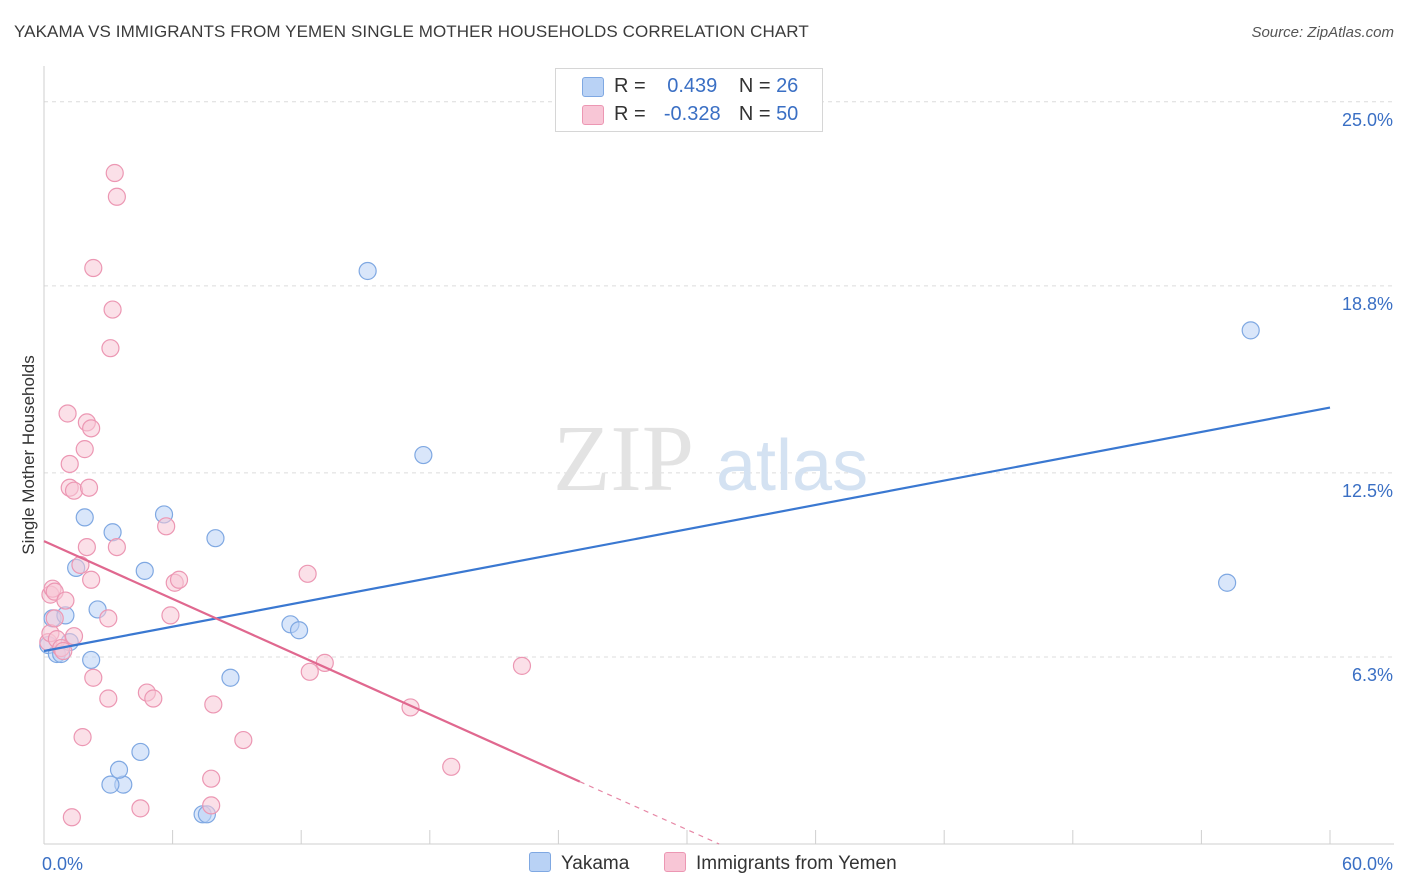 This screenshot has width=1406, height=892. I want to click on y-axis-label: Single Mother Households, so click(28, 454).